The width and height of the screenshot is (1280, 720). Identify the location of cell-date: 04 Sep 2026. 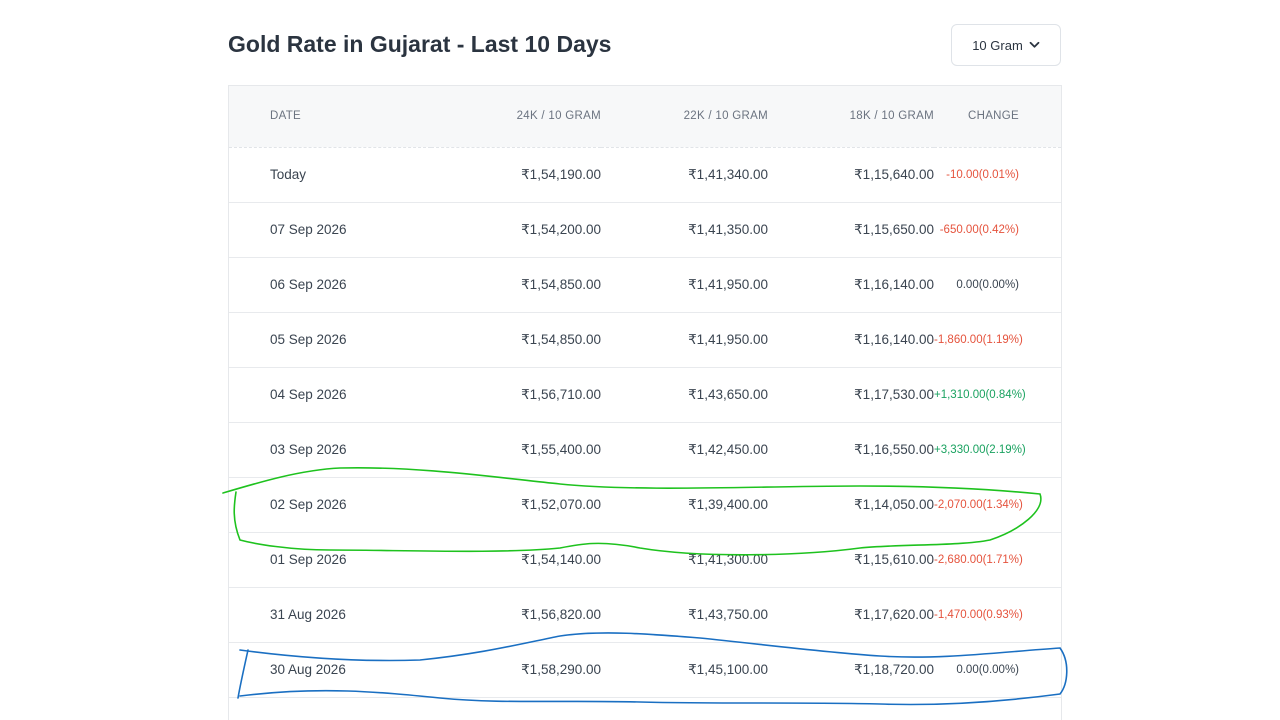
(308, 394).